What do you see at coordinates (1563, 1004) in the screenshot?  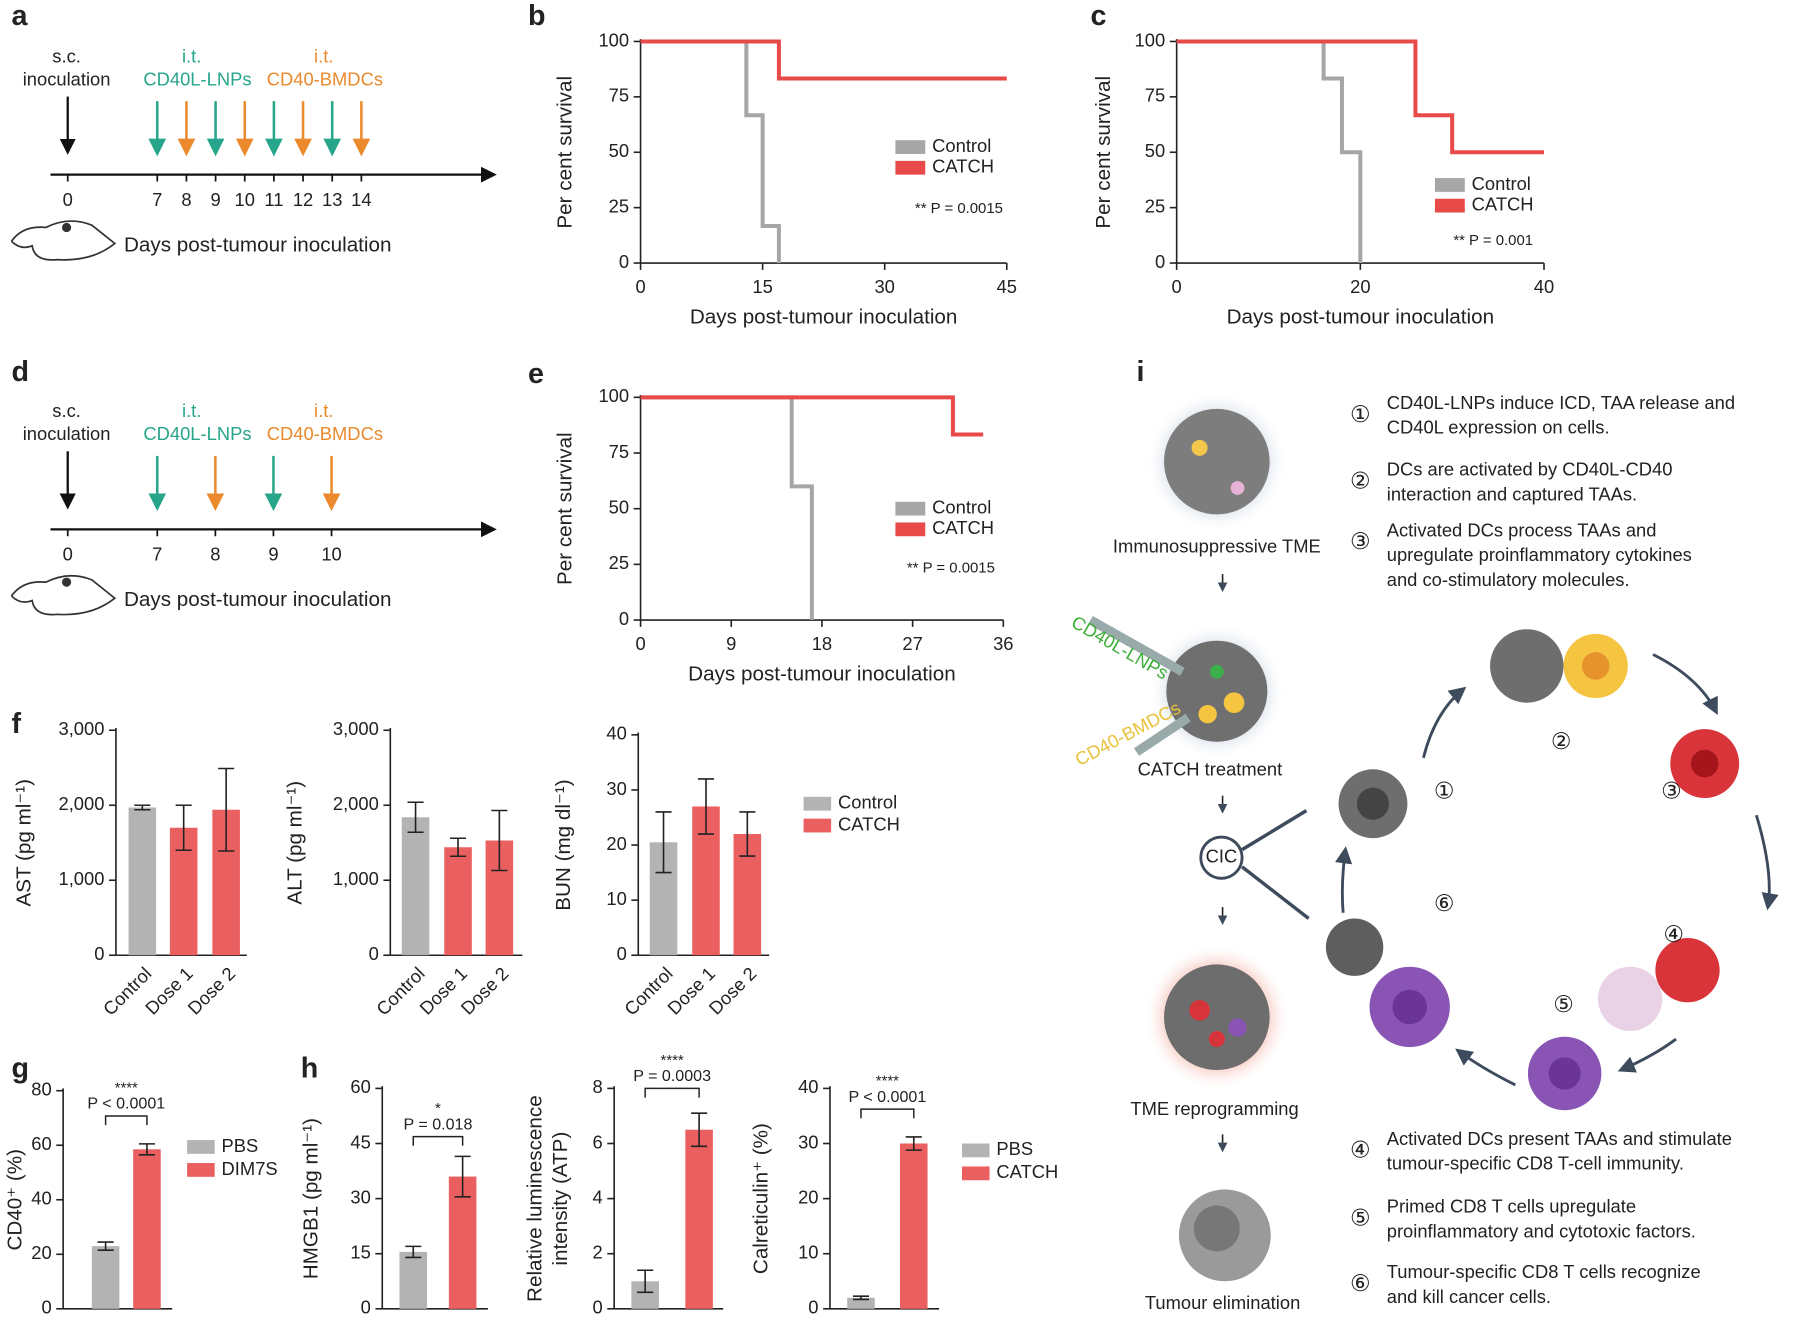 I see `cycle-number: ⑤` at bounding box center [1563, 1004].